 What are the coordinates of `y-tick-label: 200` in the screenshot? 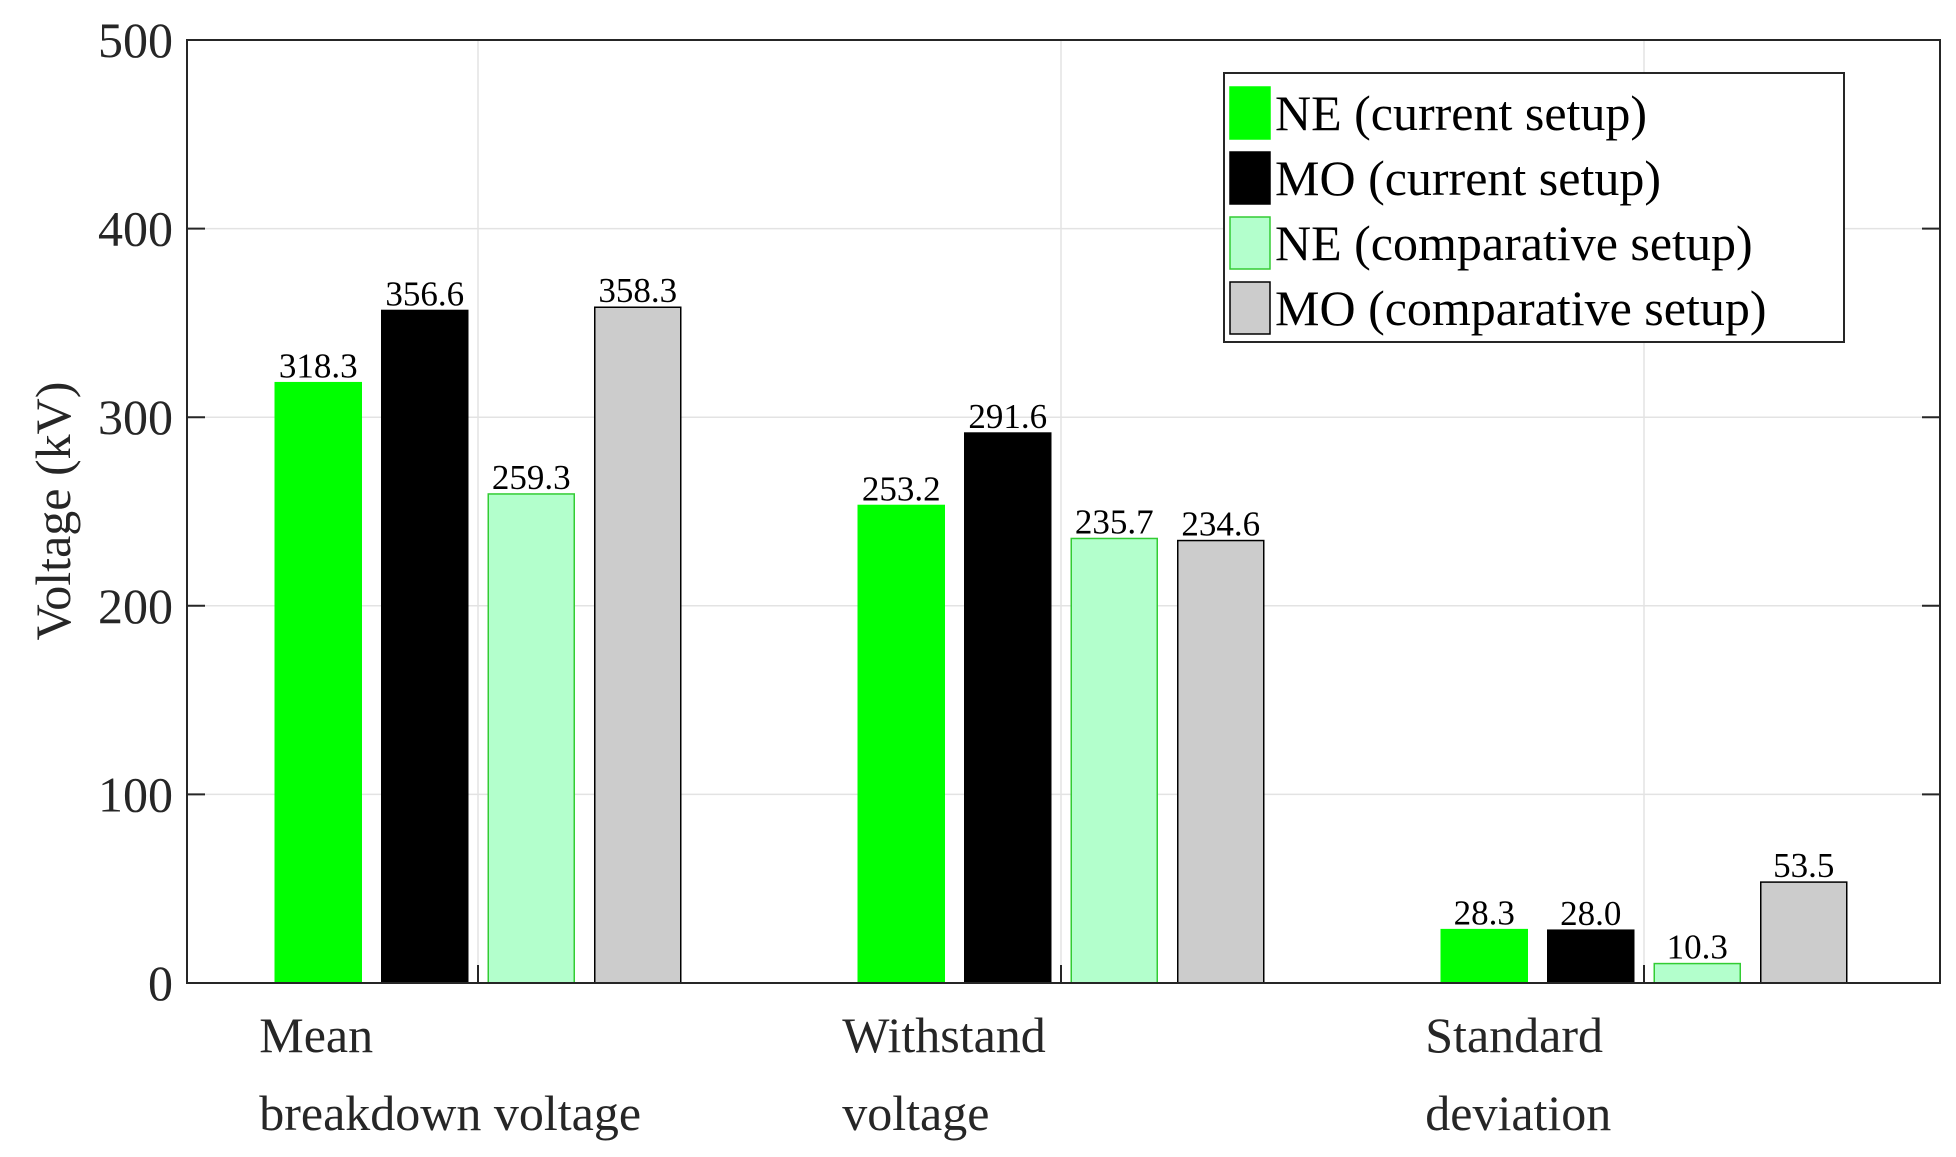 It's located at (135, 606).